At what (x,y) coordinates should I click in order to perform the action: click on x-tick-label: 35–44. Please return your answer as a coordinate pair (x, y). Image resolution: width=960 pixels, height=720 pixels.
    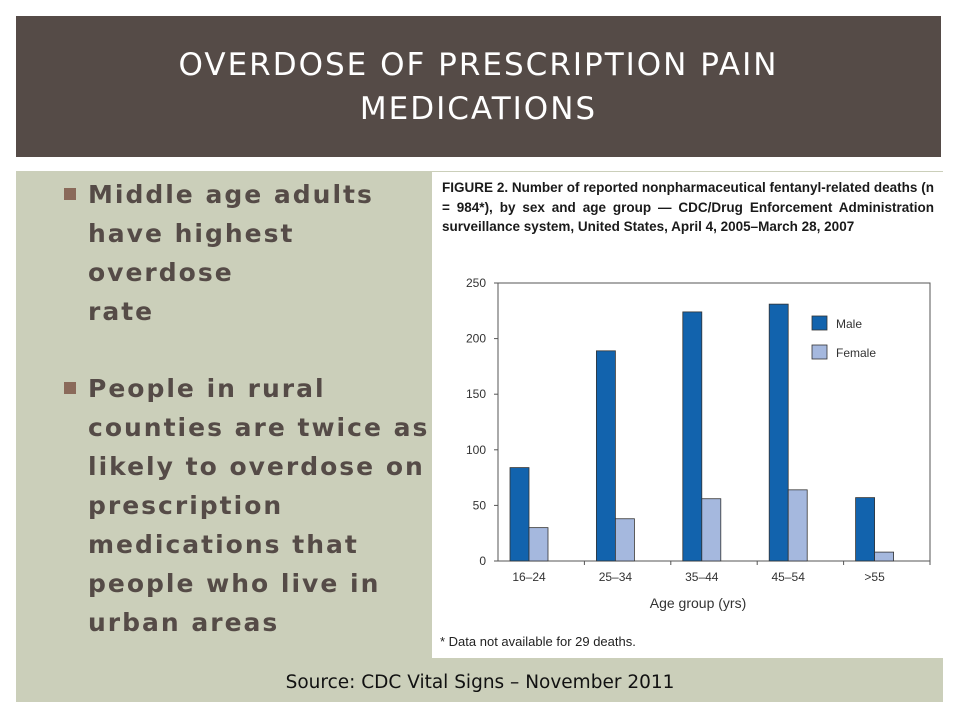
    Looking at the image, I should click on (702, 577).